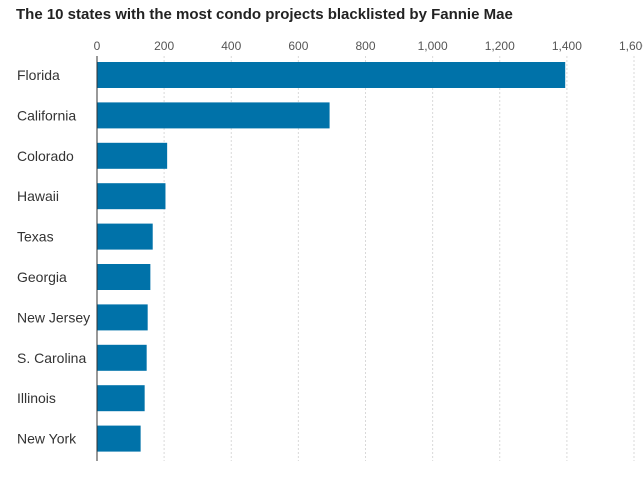  Describe the element at coordinates (567, 46) in the screenshot. I see `x-tick-label: 1,400` at that location.